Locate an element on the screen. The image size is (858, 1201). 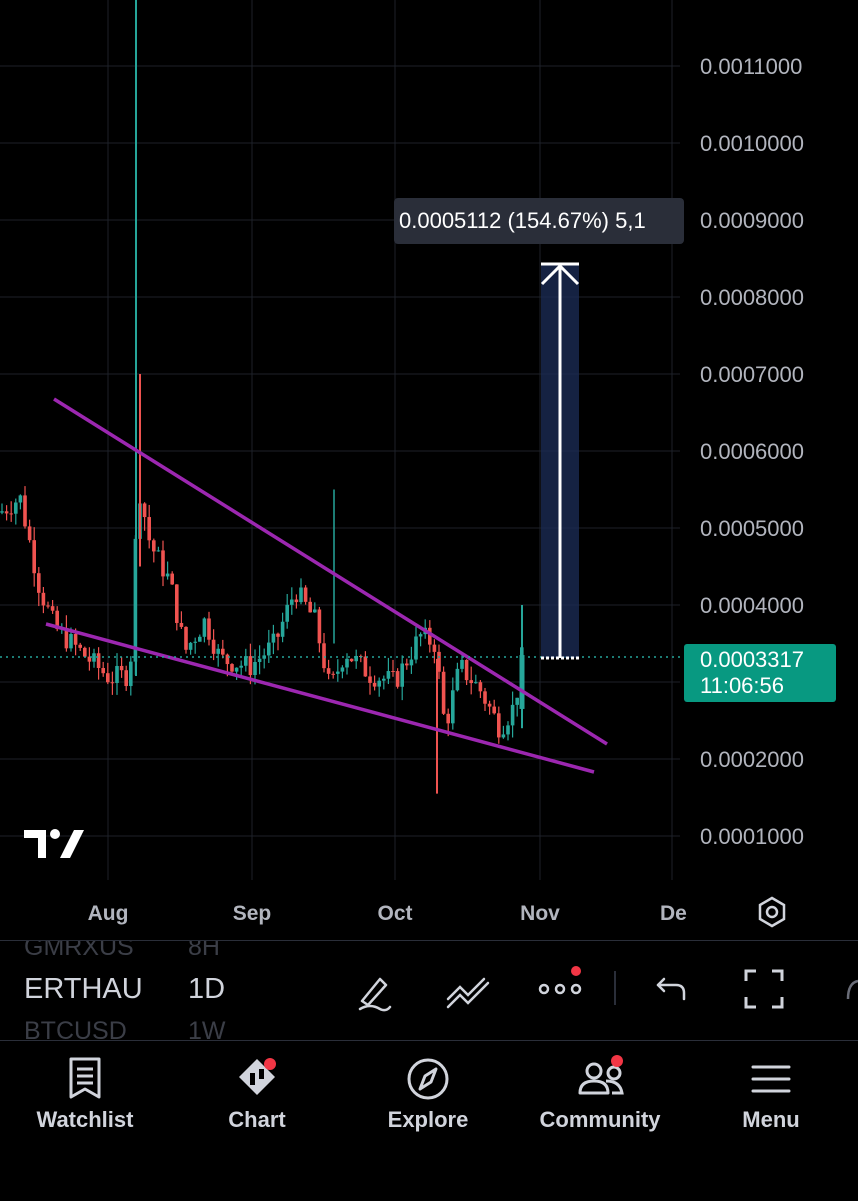
time-axis: Aug Sep Oct Nov De is located at coordinates (387, 913).